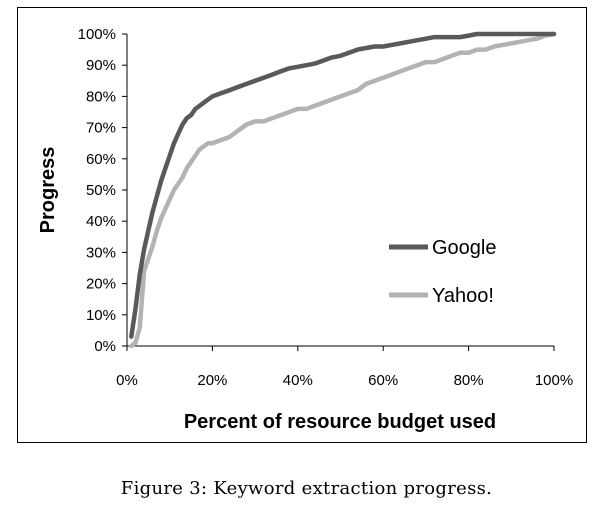  What do you see at coordinates (97, 34) in the screenshot?
I see `y-tick-label: 100%` at bounding box center [97, 34].